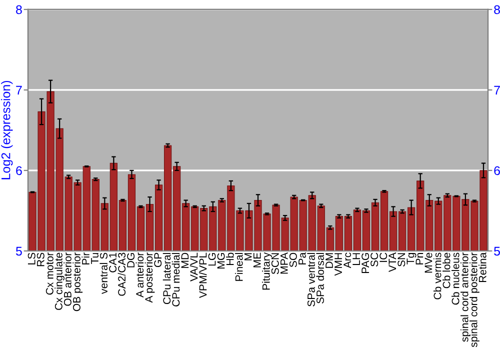 The width and height of the screenshot is (500, 350). What do you see at coordinates (194, 267) in the screenshot?
I see `x-tick-label: VA/VL` at bounding box center [194, 267].